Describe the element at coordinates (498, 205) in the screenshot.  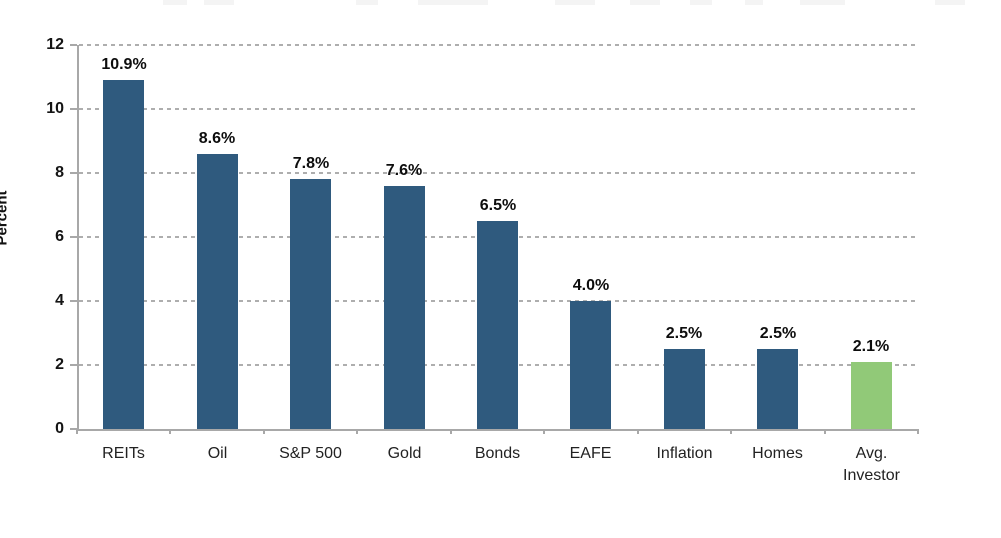
I see `bar-value-label: 6.5%` at that location.